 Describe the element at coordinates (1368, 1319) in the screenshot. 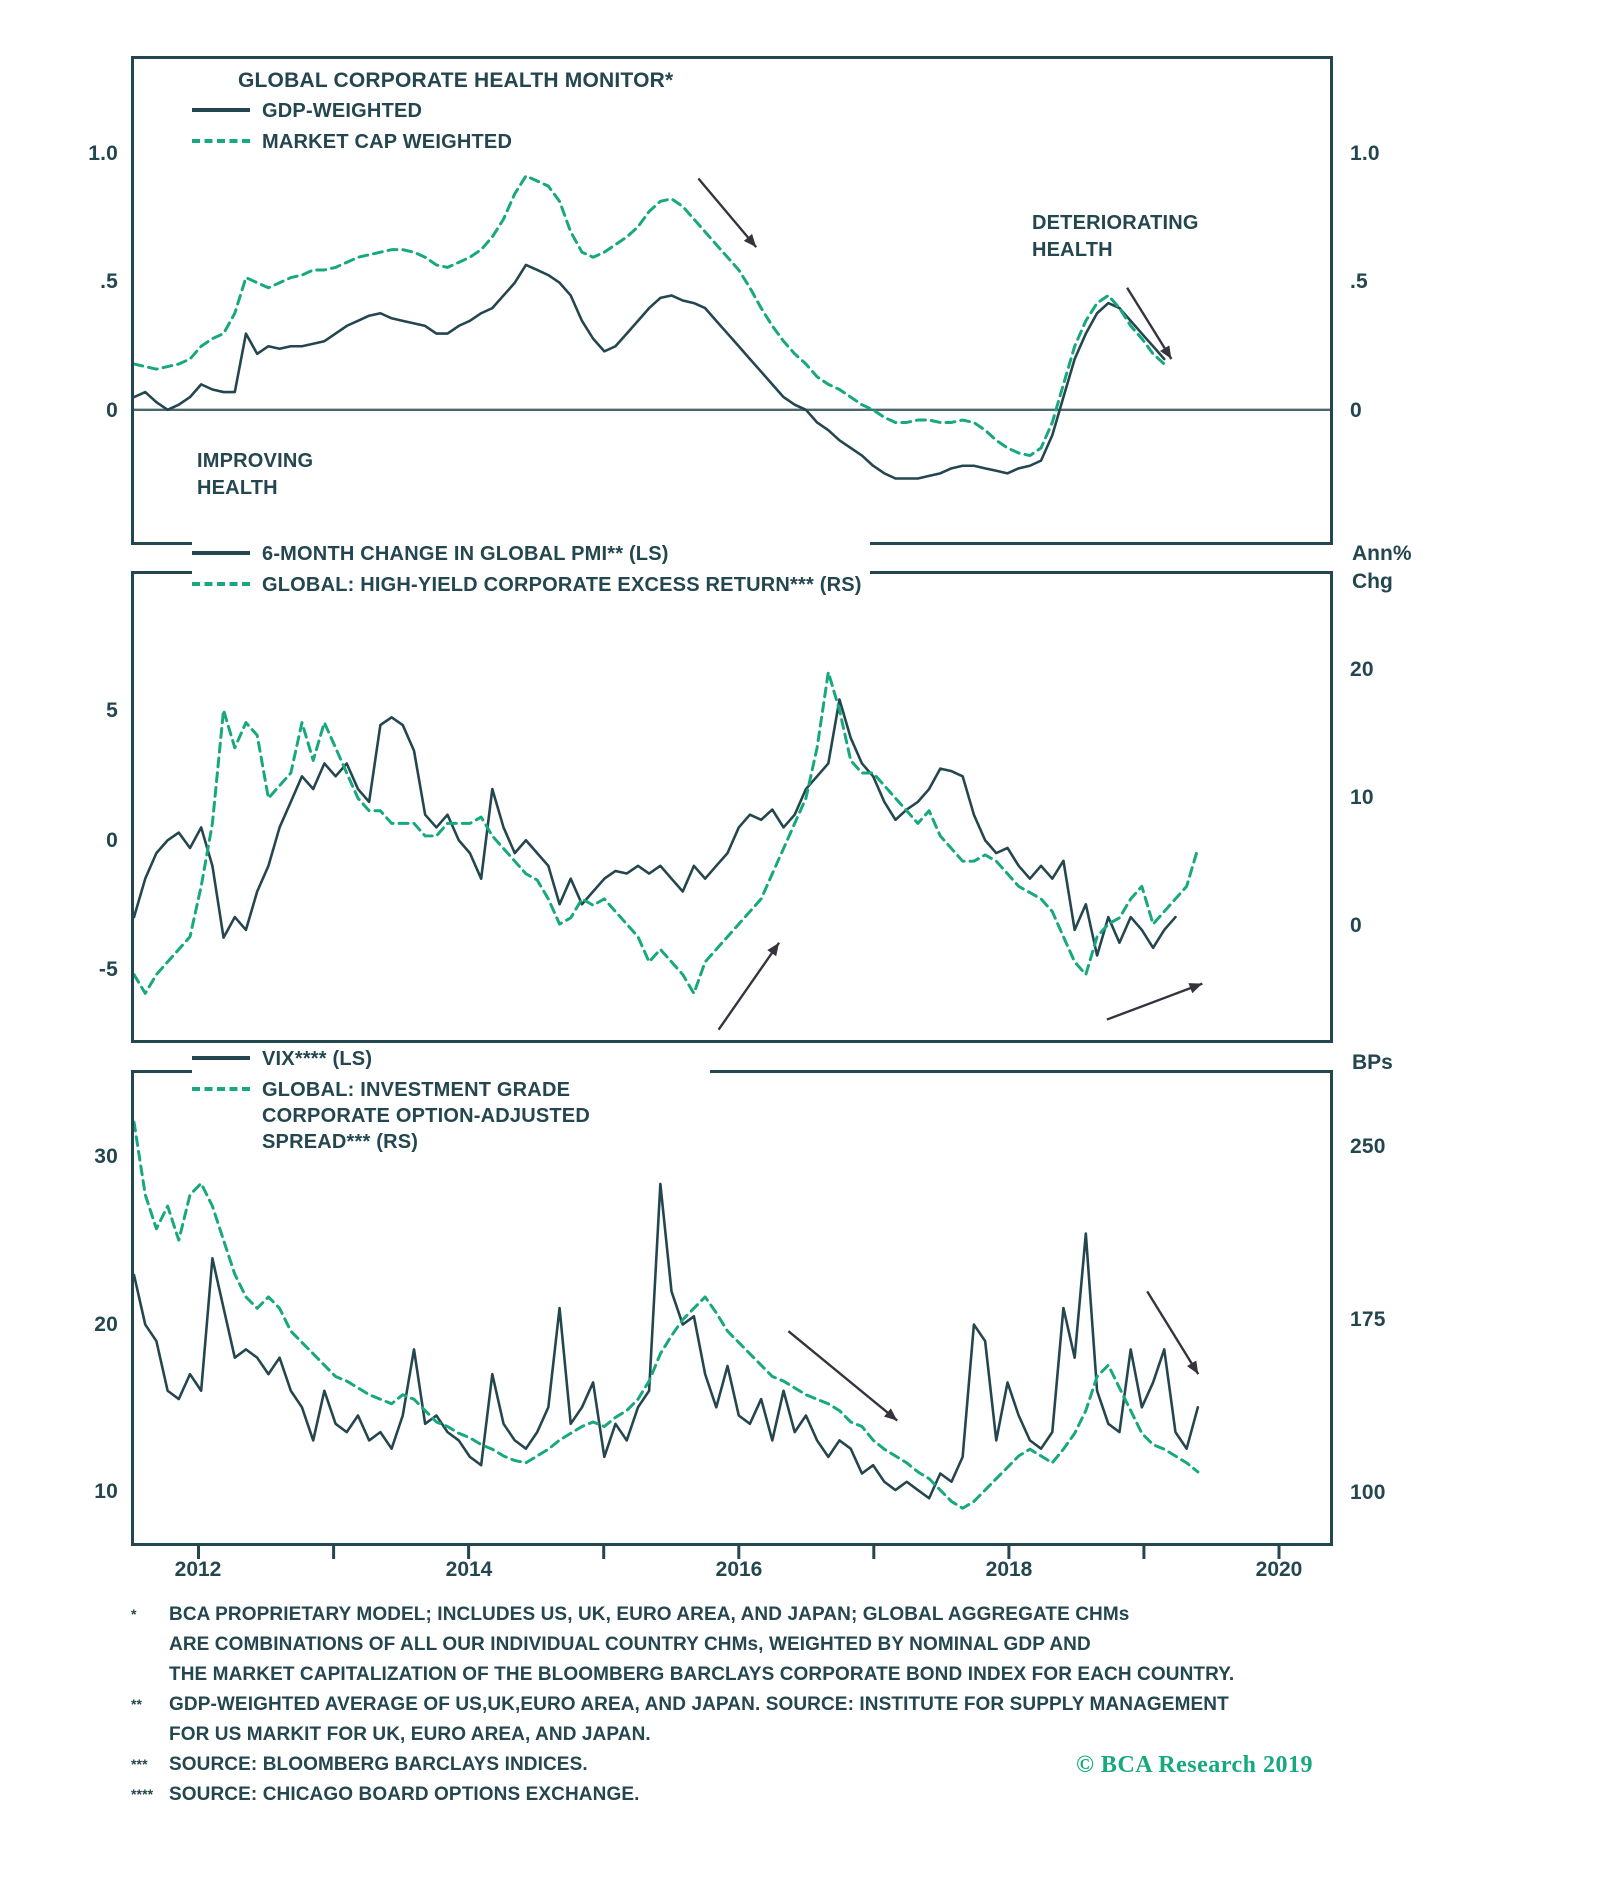

I see `y-tick-label: 175` at that location.